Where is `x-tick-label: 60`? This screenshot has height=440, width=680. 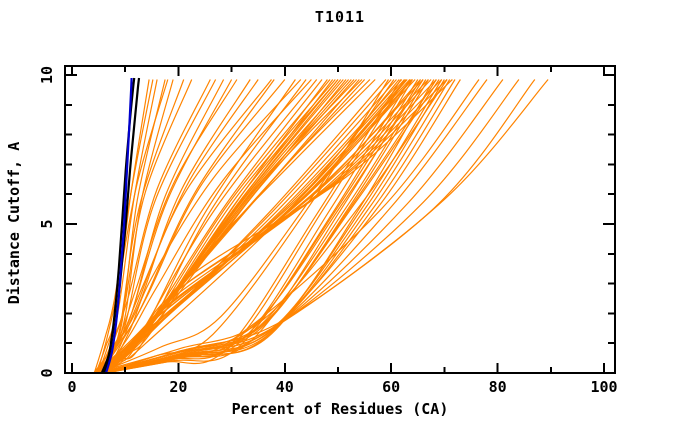 x-tick-label: 60 is located at coordinates (391, 387).